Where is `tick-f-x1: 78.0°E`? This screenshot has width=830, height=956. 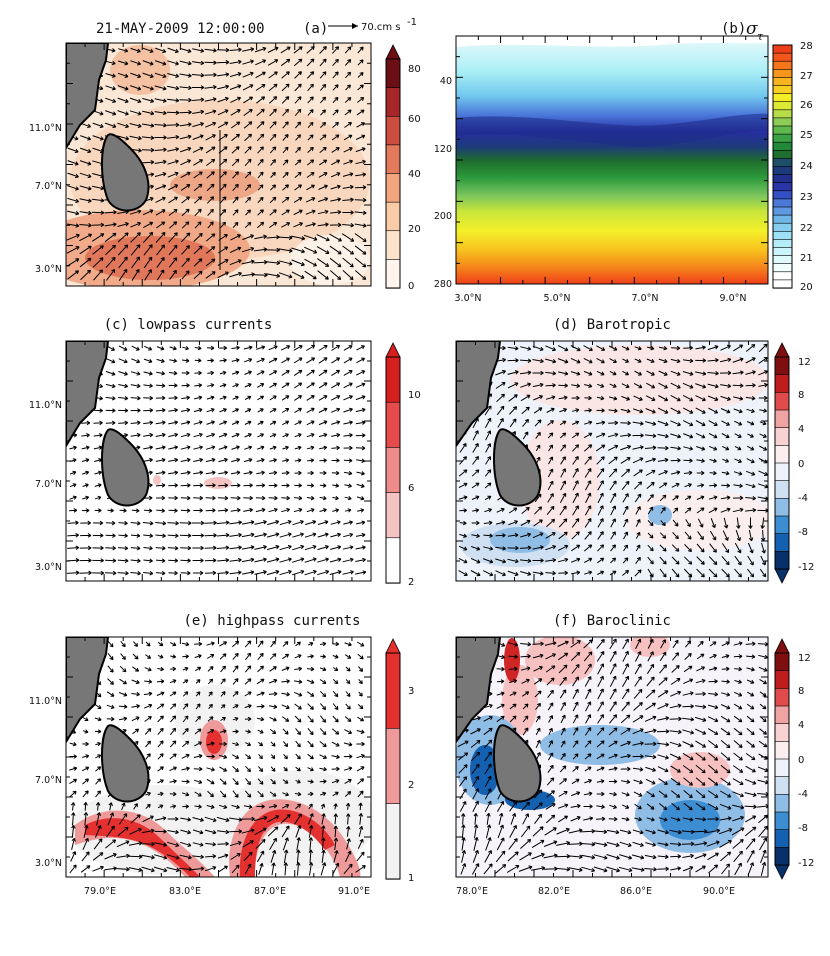 tick-f-x1: 78.0°E is located at coordinates (472, 891).